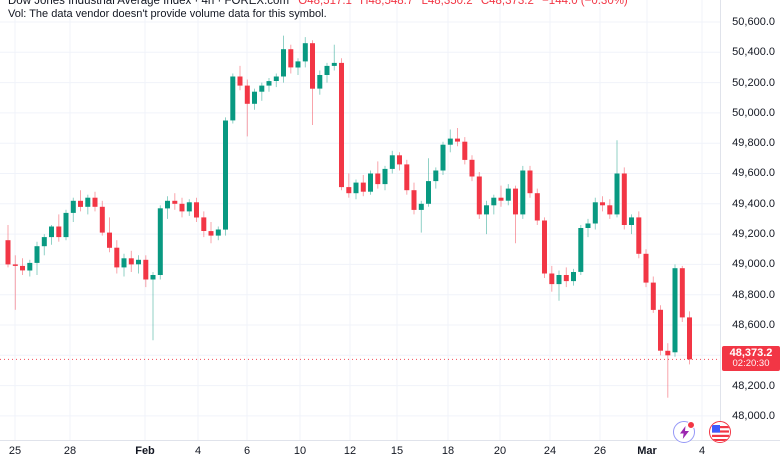  I want to click on current-price-value: 48,373.2, so click(751, 353).